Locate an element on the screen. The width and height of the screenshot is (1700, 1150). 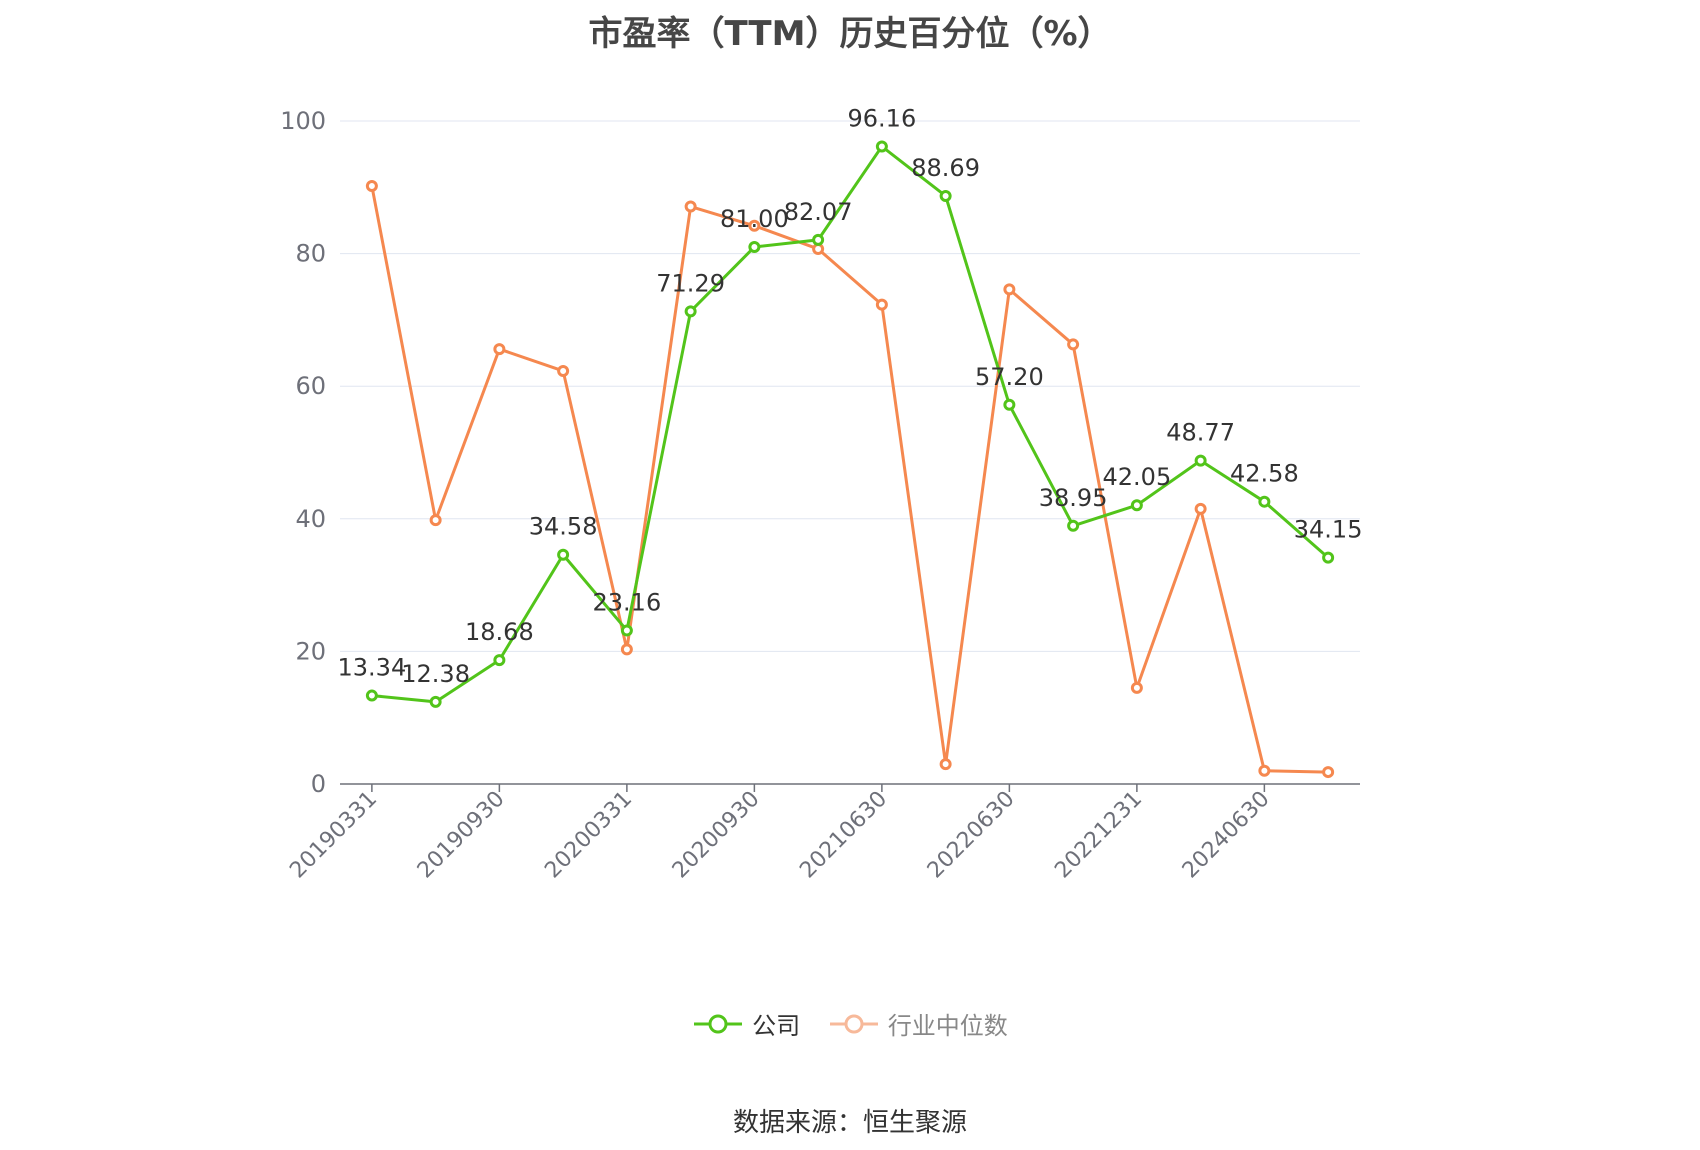
legend-item-industry: 行业中位数 is located at coordinates (918, 1023).